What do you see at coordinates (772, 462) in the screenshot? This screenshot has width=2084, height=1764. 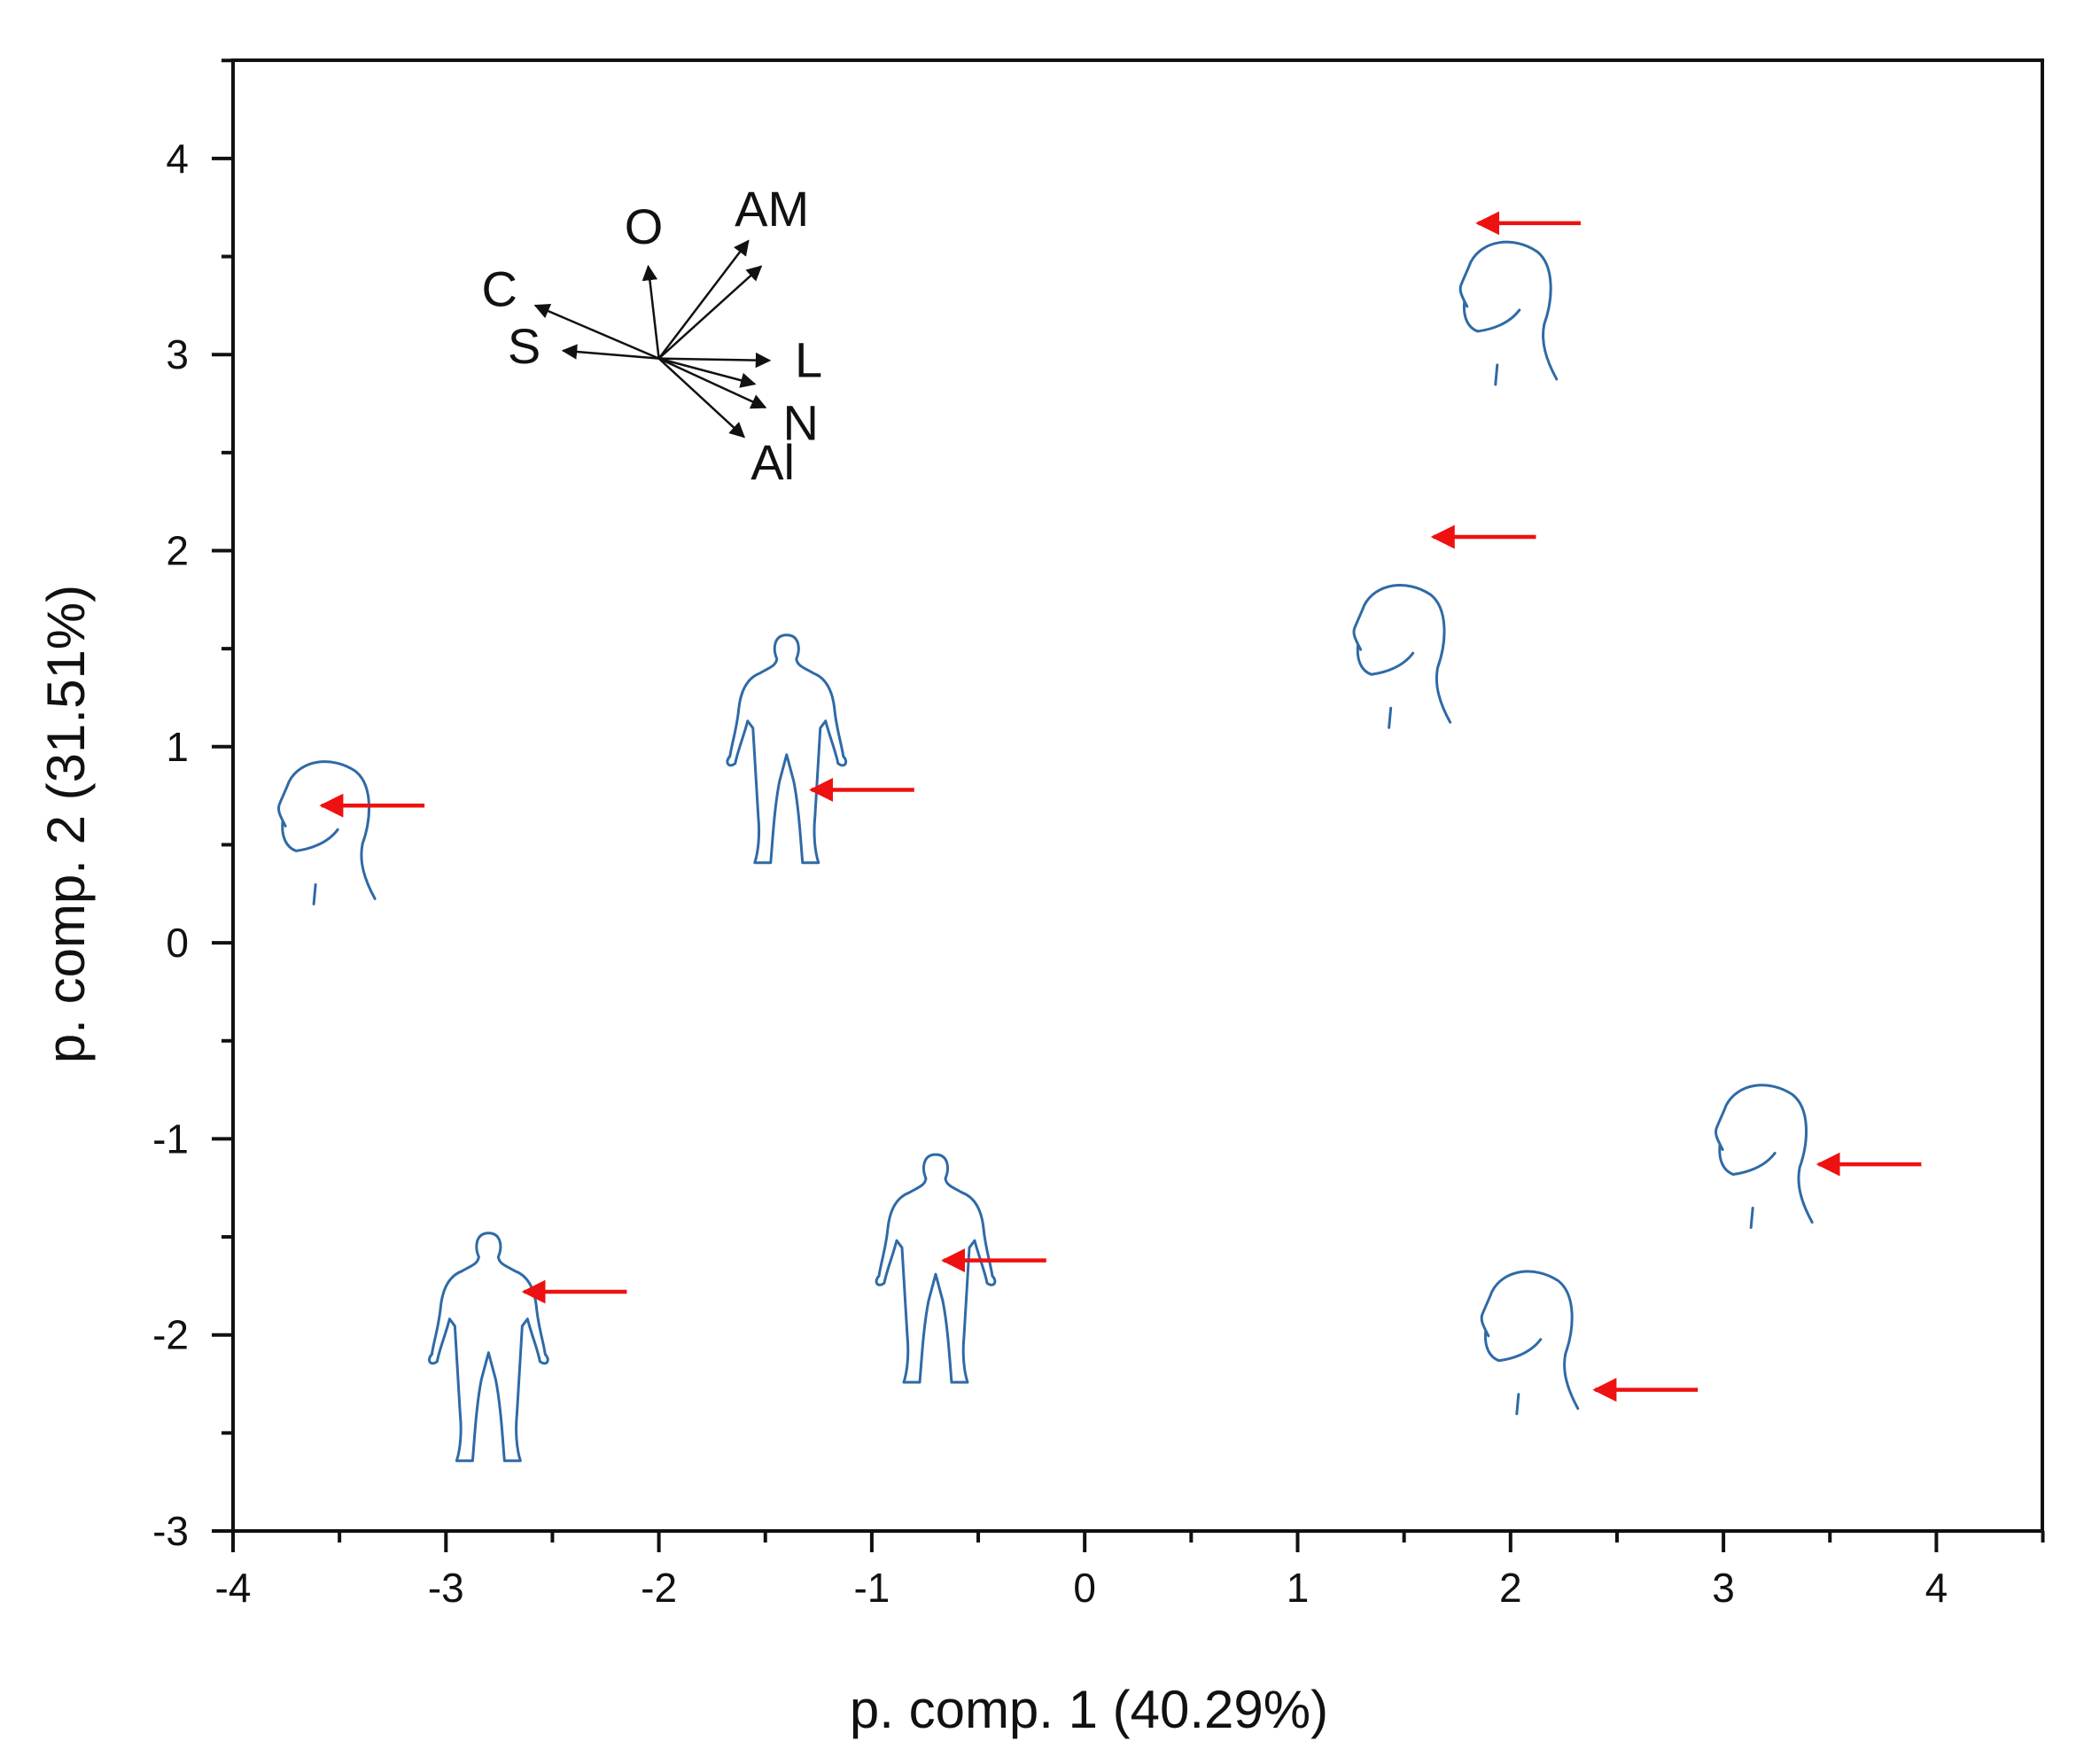 I see `loading-label: Al` at bounding box center [772, 462].